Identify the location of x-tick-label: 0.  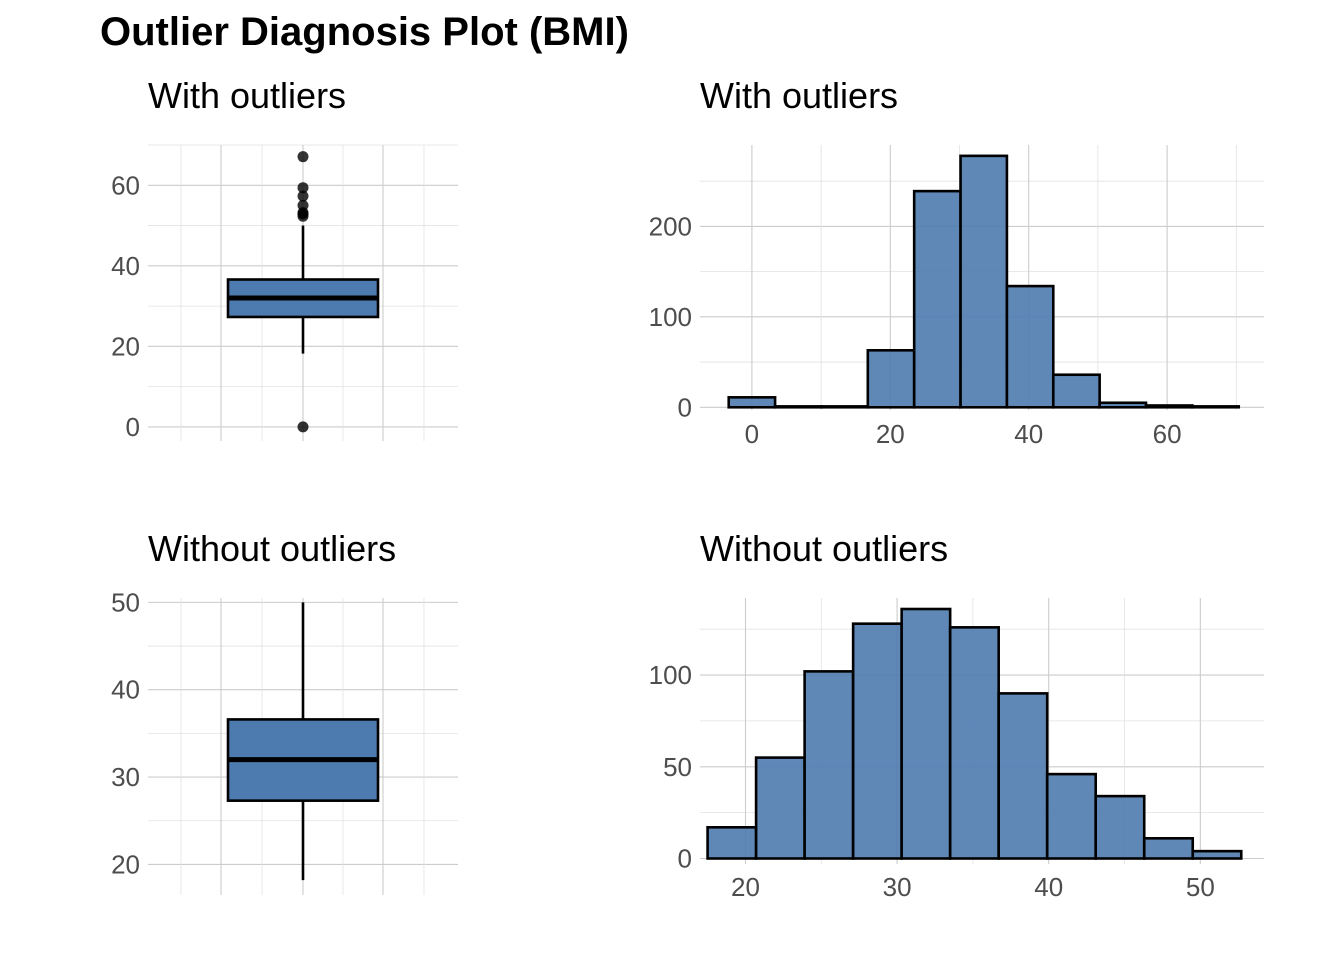
(752, 434).